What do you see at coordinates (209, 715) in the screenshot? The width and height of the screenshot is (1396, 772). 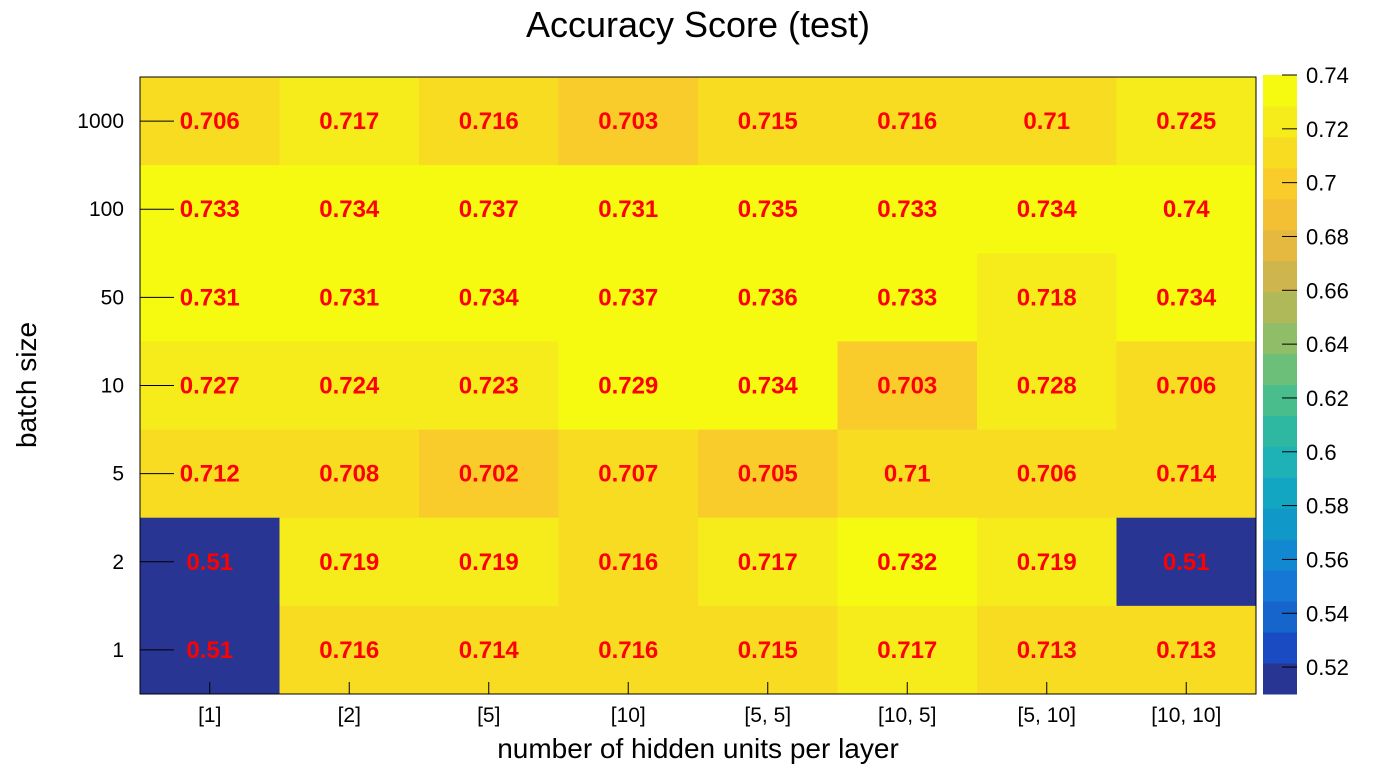 I see `x-tick-label: [1]` at bounding box center [209, 715].